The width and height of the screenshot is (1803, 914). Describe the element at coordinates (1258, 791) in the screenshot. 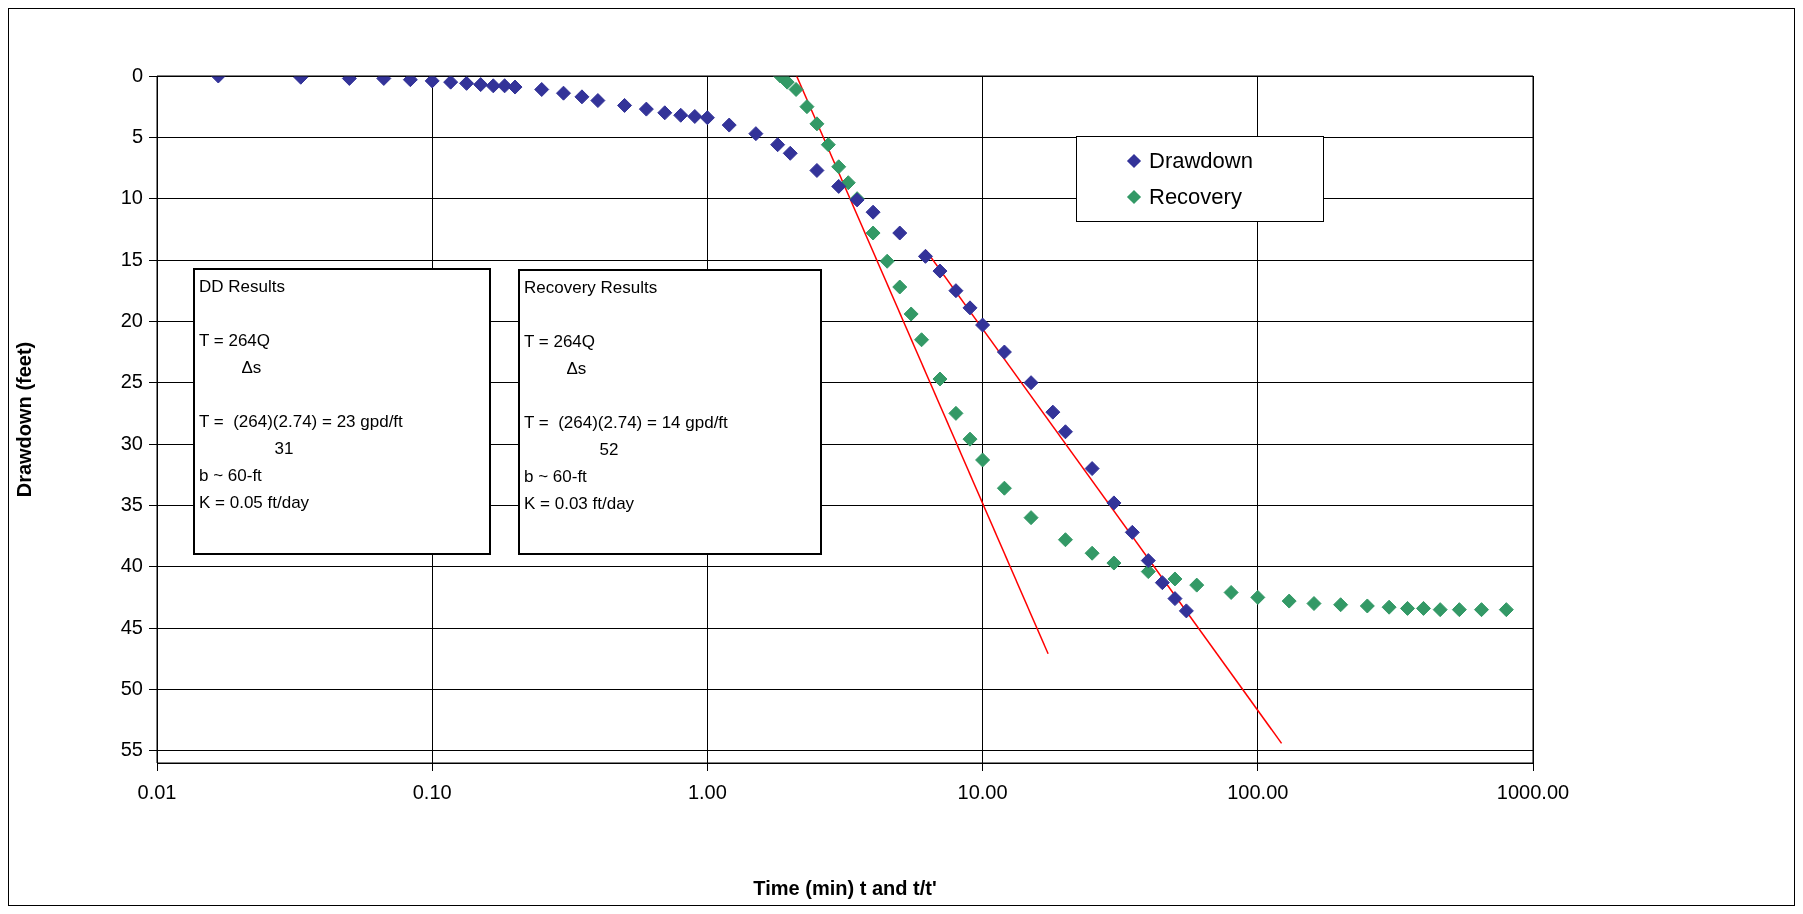

I see `x-tick-label: 100.00` at that location.